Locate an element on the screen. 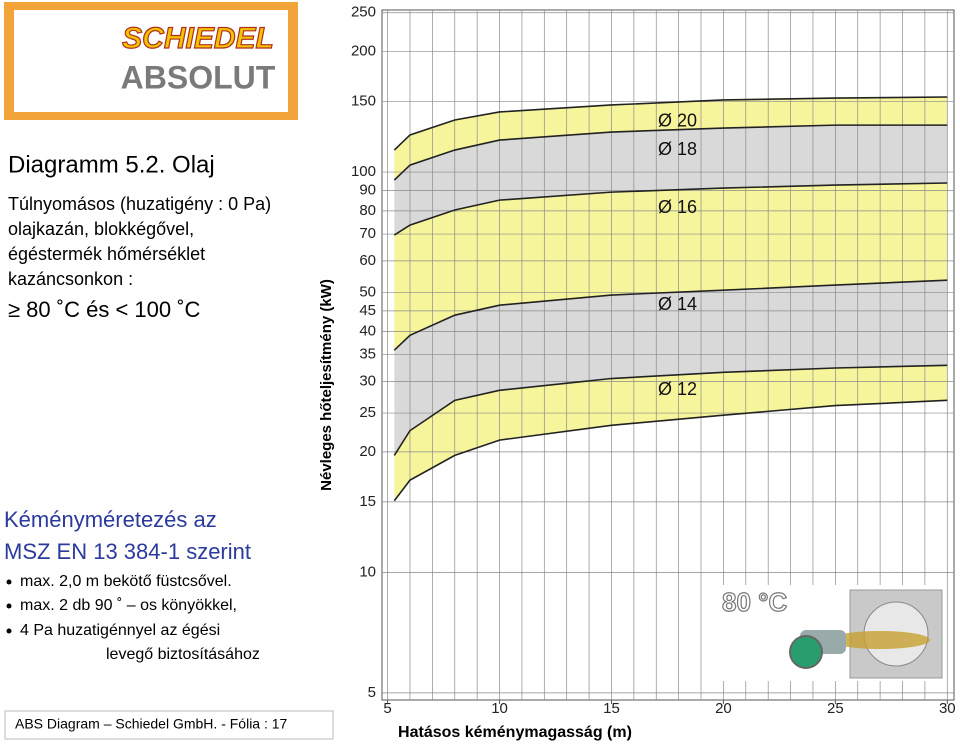  bullet-text: max. 2 db 90 ˚ – os könyökkel, is located at coordinates (128, 605).